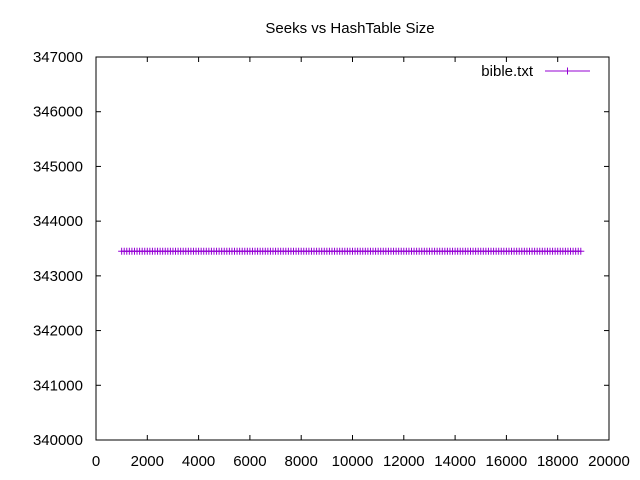 This screenshot has width=640, height=480. Describe the element at coordinates (535, 71) in the screenshot. I see `legend: bible.txt` at that location.